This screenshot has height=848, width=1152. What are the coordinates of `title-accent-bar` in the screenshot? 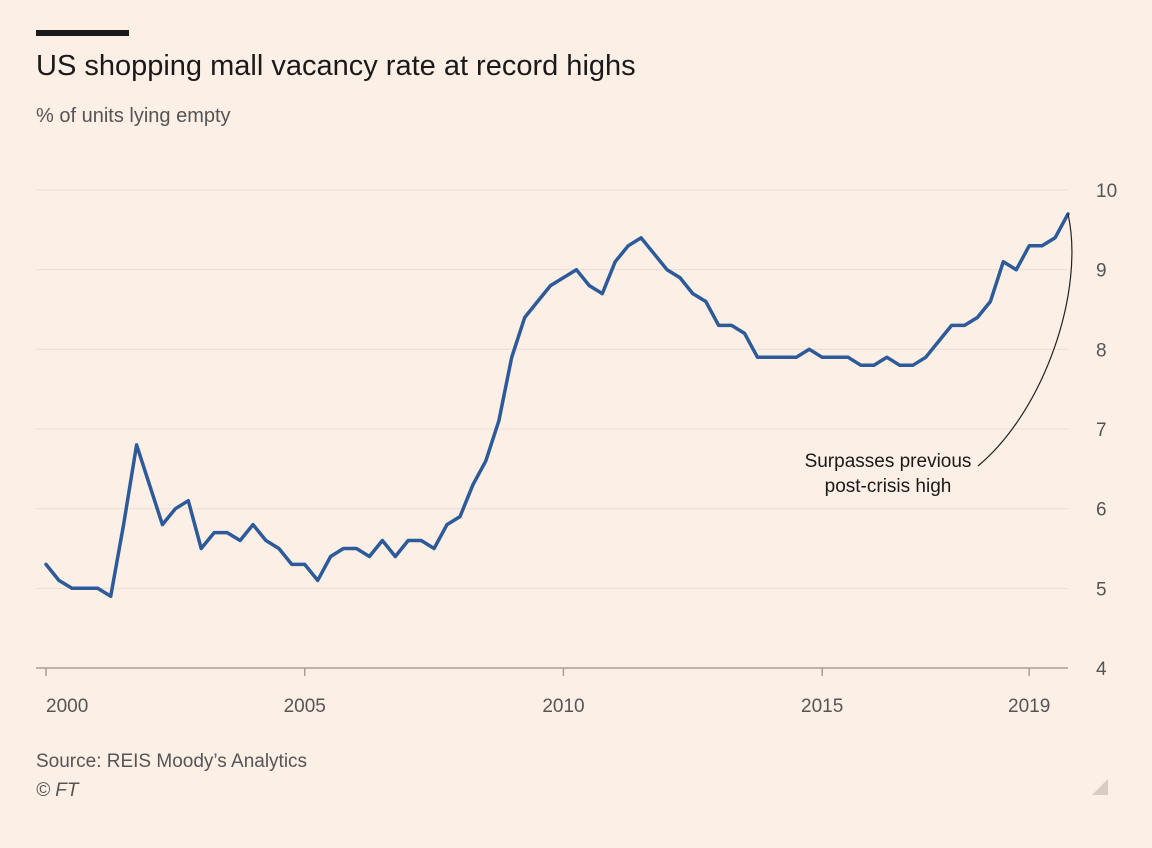 It's located at (82, 33).